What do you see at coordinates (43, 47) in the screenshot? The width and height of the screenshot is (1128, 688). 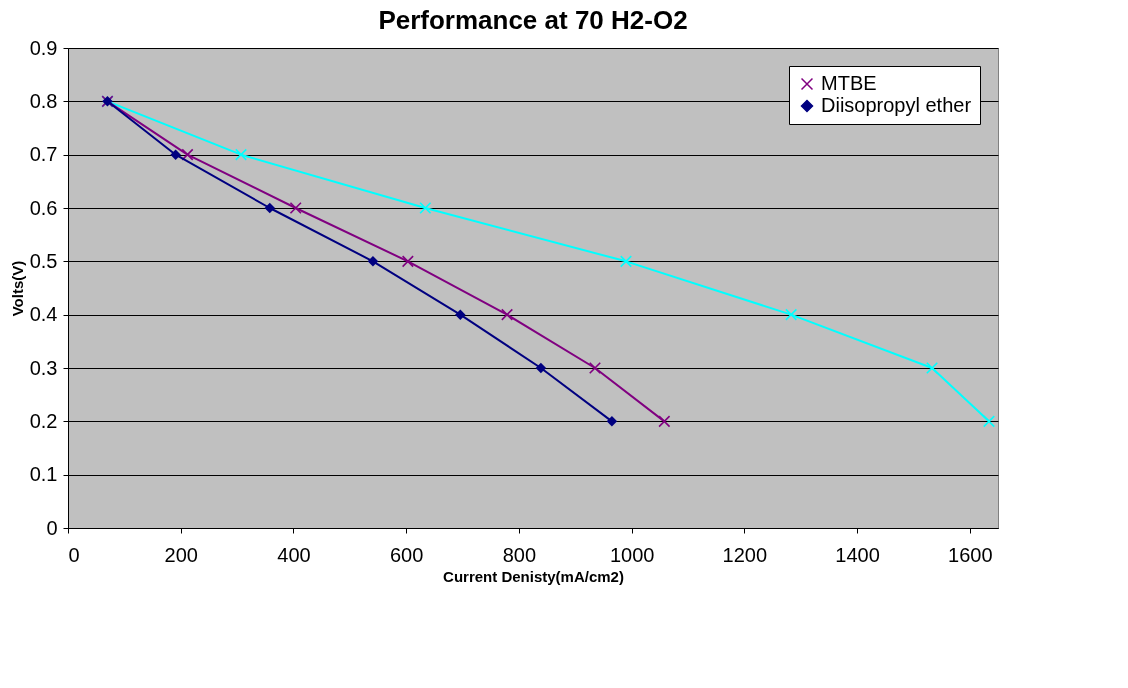 I see `y-tick-label: 0.9` at bounding box center [43, 47].